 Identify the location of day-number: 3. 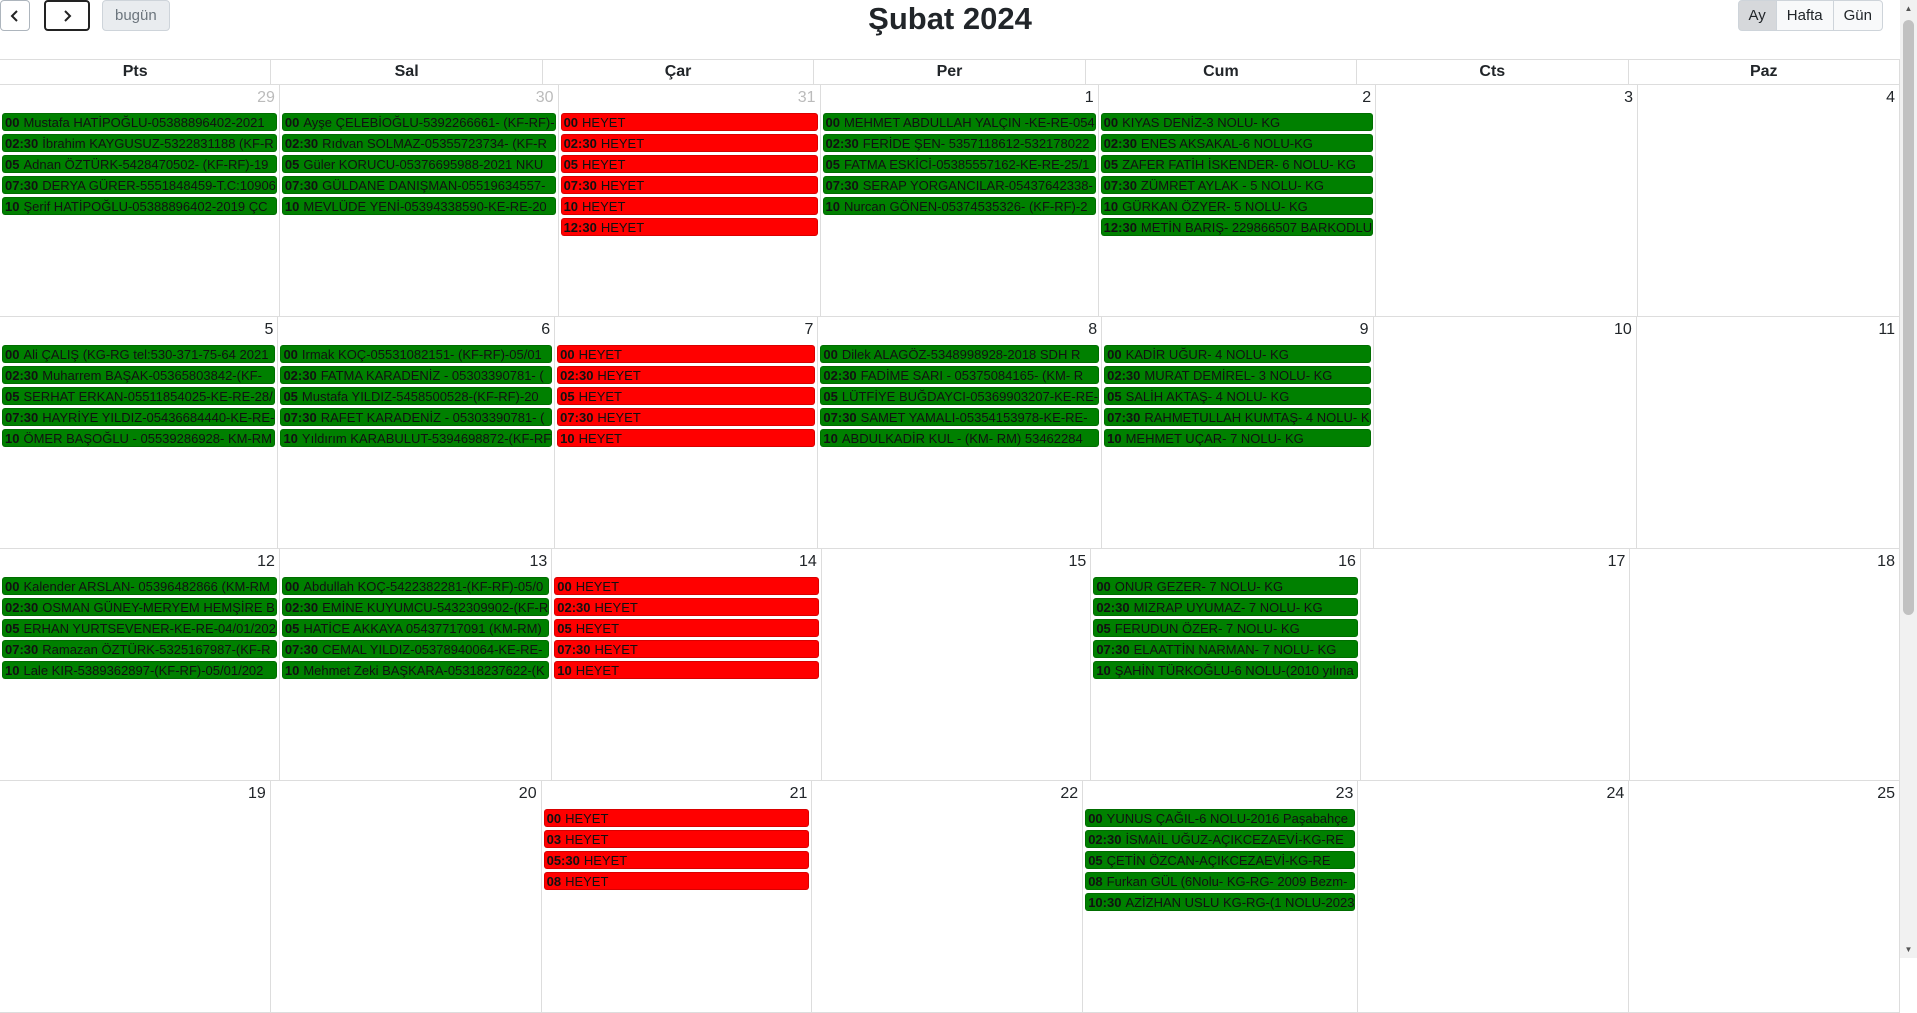
(1629, 97).